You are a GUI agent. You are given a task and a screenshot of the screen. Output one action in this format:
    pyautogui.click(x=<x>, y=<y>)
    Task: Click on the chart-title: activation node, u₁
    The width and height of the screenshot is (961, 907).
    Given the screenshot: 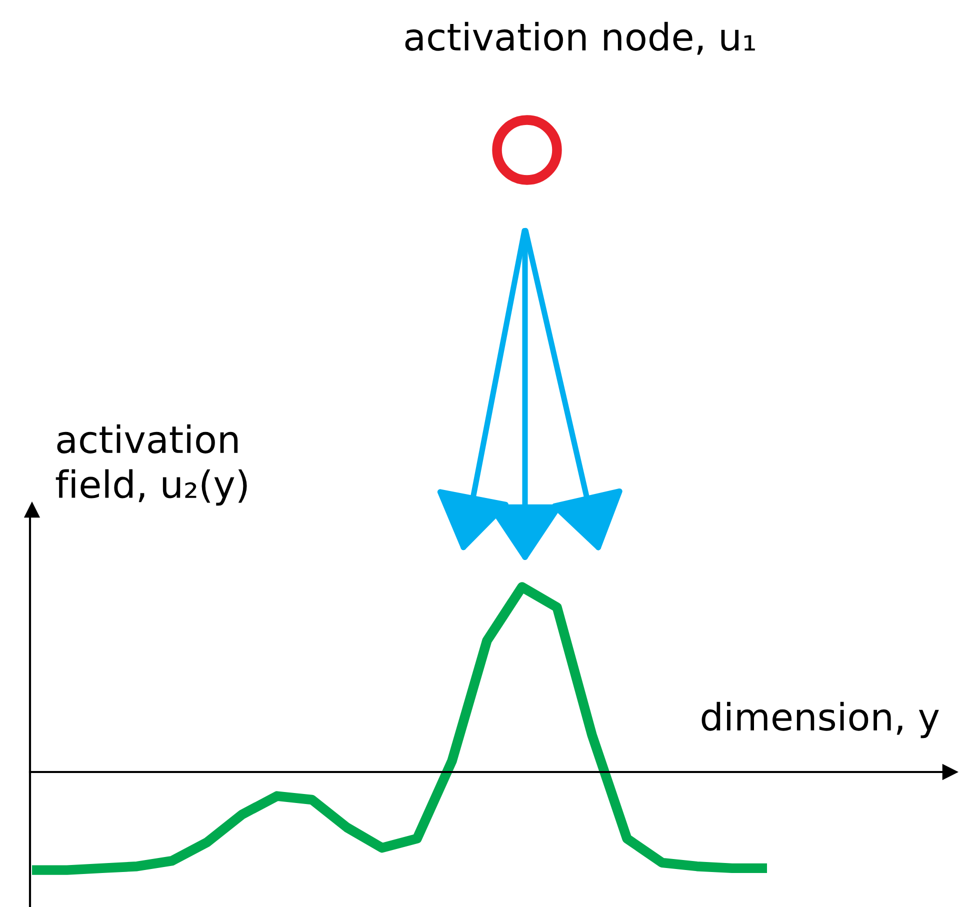 What is the action you would take?
    pyautogui.click(x=580, y=38)
    